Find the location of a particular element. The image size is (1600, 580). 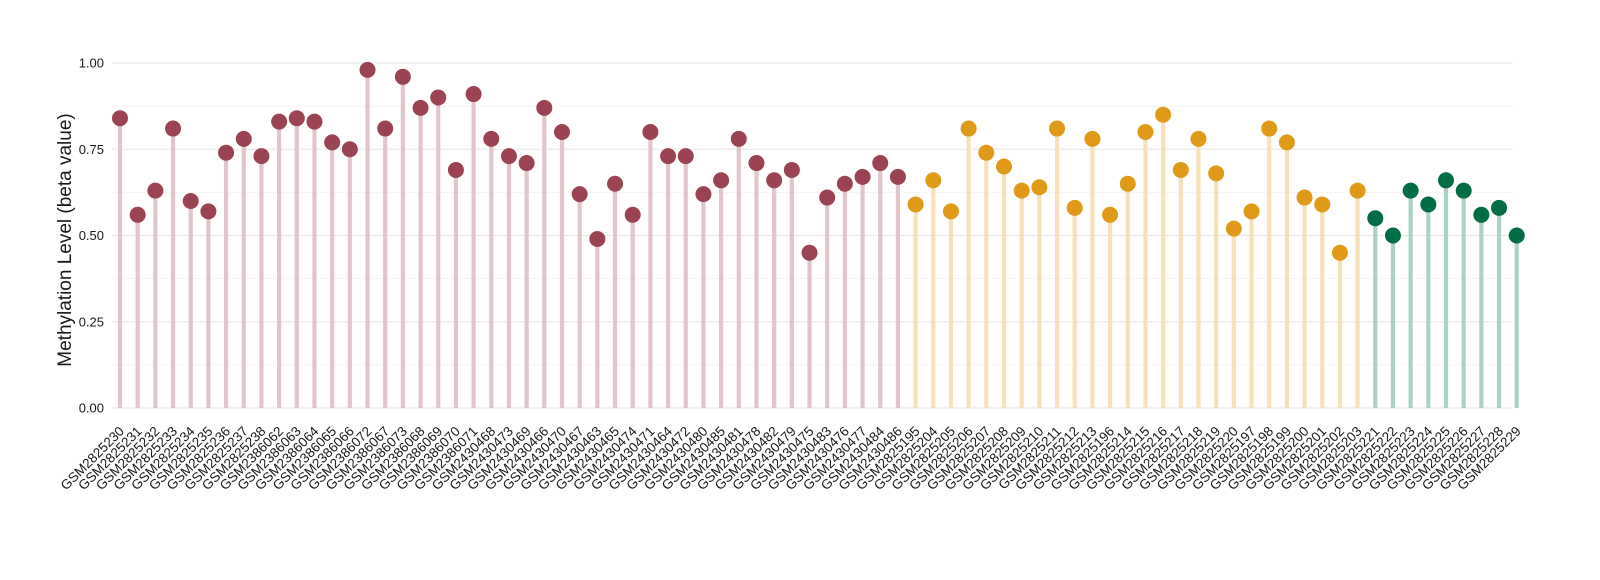

y-tick-label: 0.00 is located at coordinates (91, 408).